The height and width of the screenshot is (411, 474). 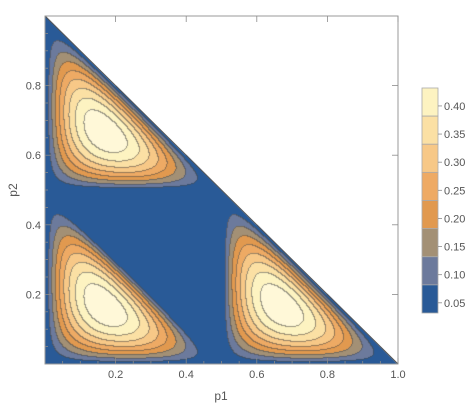 I want to click on legend-label: 0.30, so click(x=454, y=163).